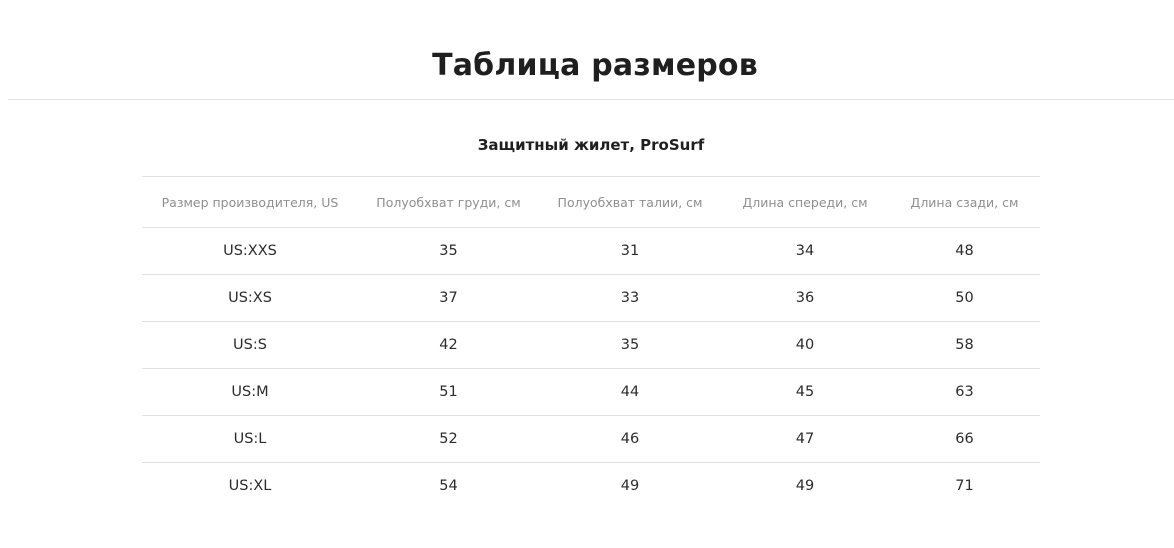 Image resolution: width=1174 pixels, height=548 pixels. What do you see at coordinates (964, 439) in the screenshot?
I see `table-cell: 66` at bounding box center [964, 439].